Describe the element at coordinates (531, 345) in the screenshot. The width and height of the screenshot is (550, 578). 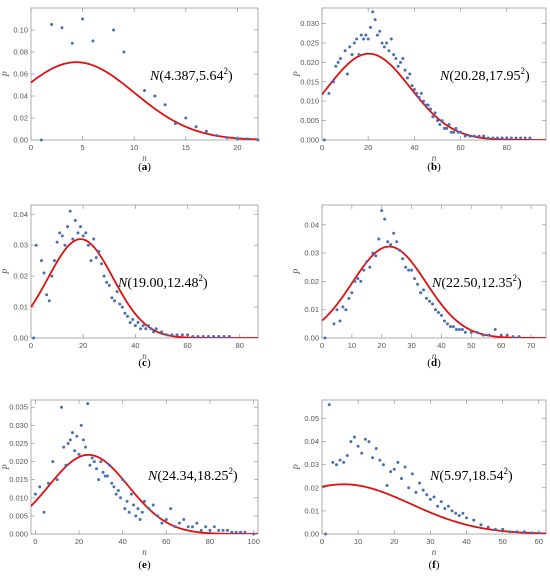
I see `x-tick-label: 70` at that location.